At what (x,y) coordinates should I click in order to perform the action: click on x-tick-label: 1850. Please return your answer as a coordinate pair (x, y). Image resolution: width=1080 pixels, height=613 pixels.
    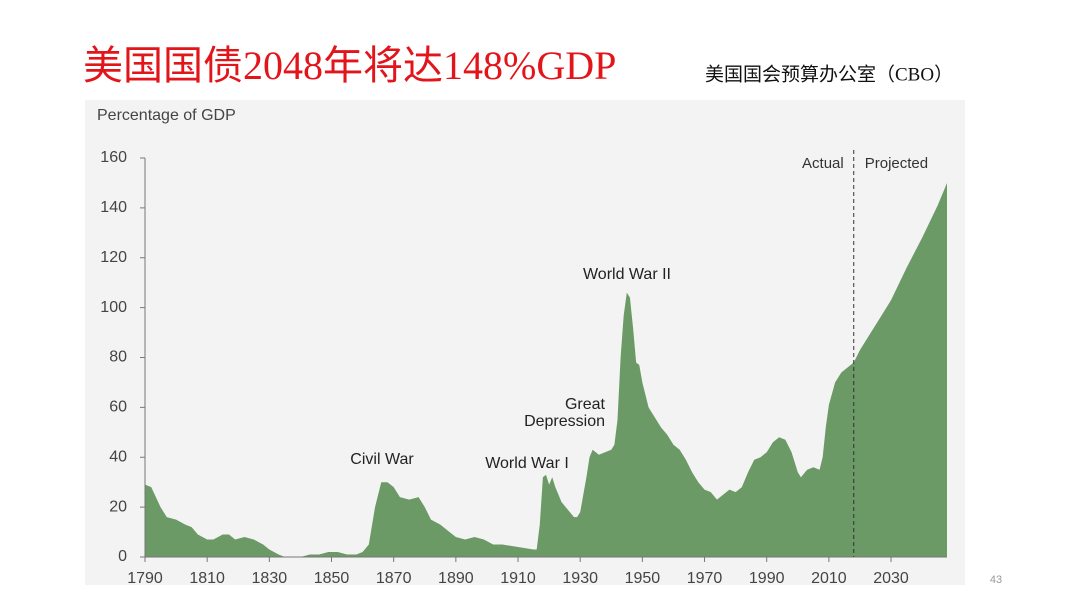
    Looking at the image, I should click on (332, 578).